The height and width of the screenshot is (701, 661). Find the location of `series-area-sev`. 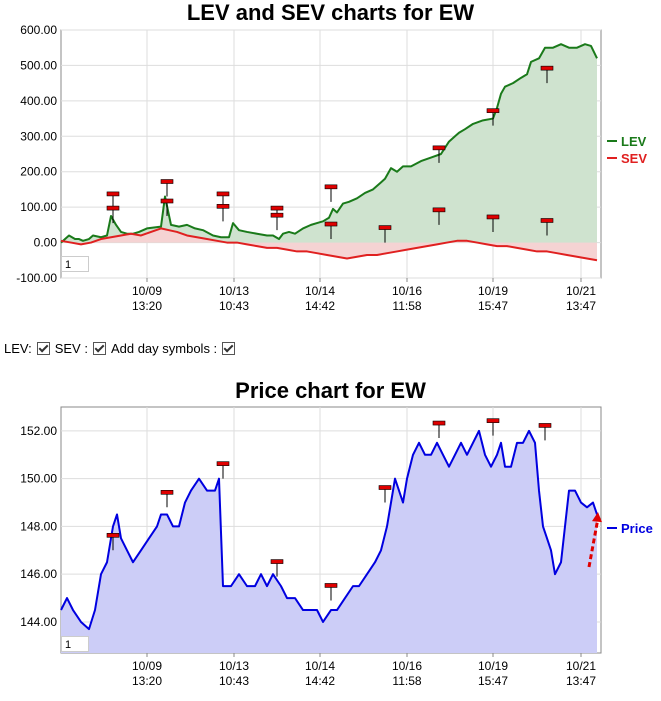

series-area-sev is located at coordinates (329, 244).